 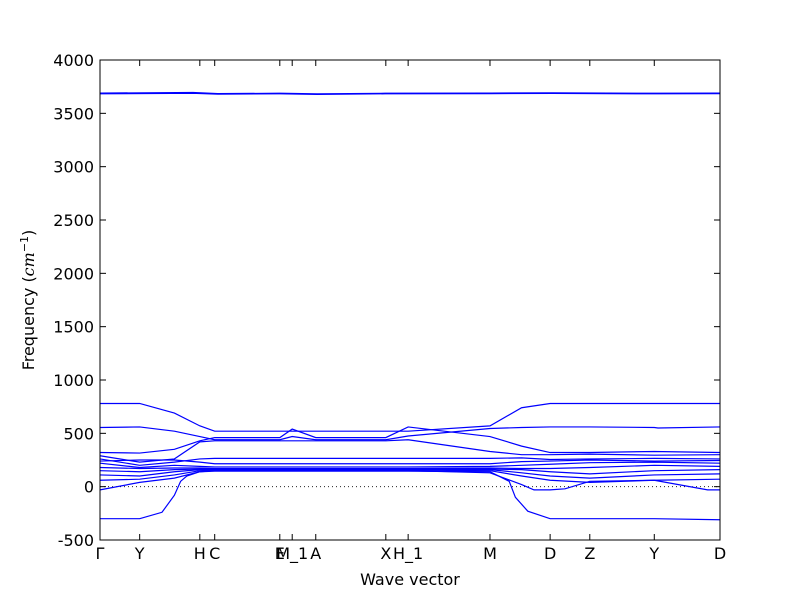 What do you see at coordinates (24, 244) in the screenshot?
I see `y-axis-label-exponent: −1` at bounding box center [24, 244].